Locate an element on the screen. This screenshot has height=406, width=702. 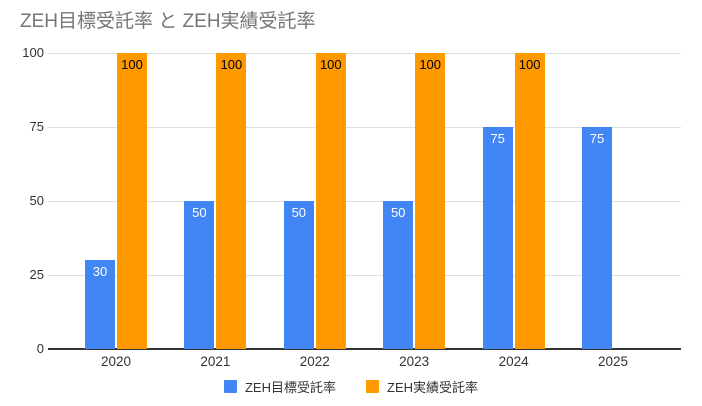
bar-series0-2023 is located at coordinates (398, 275).